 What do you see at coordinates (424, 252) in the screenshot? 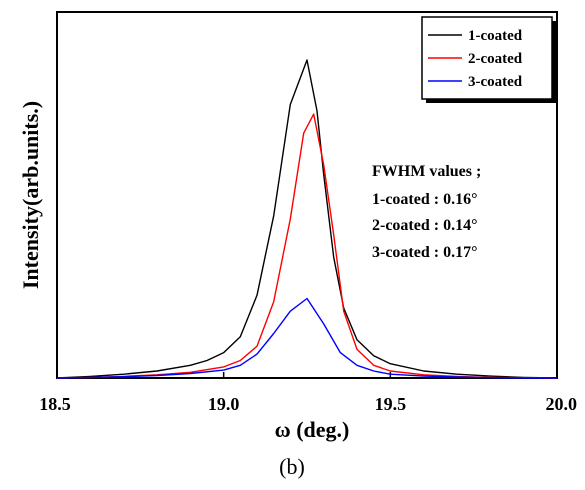
I see `annotation-line-3: 3-coated : 0.17°` at bounding box center [424, 252].